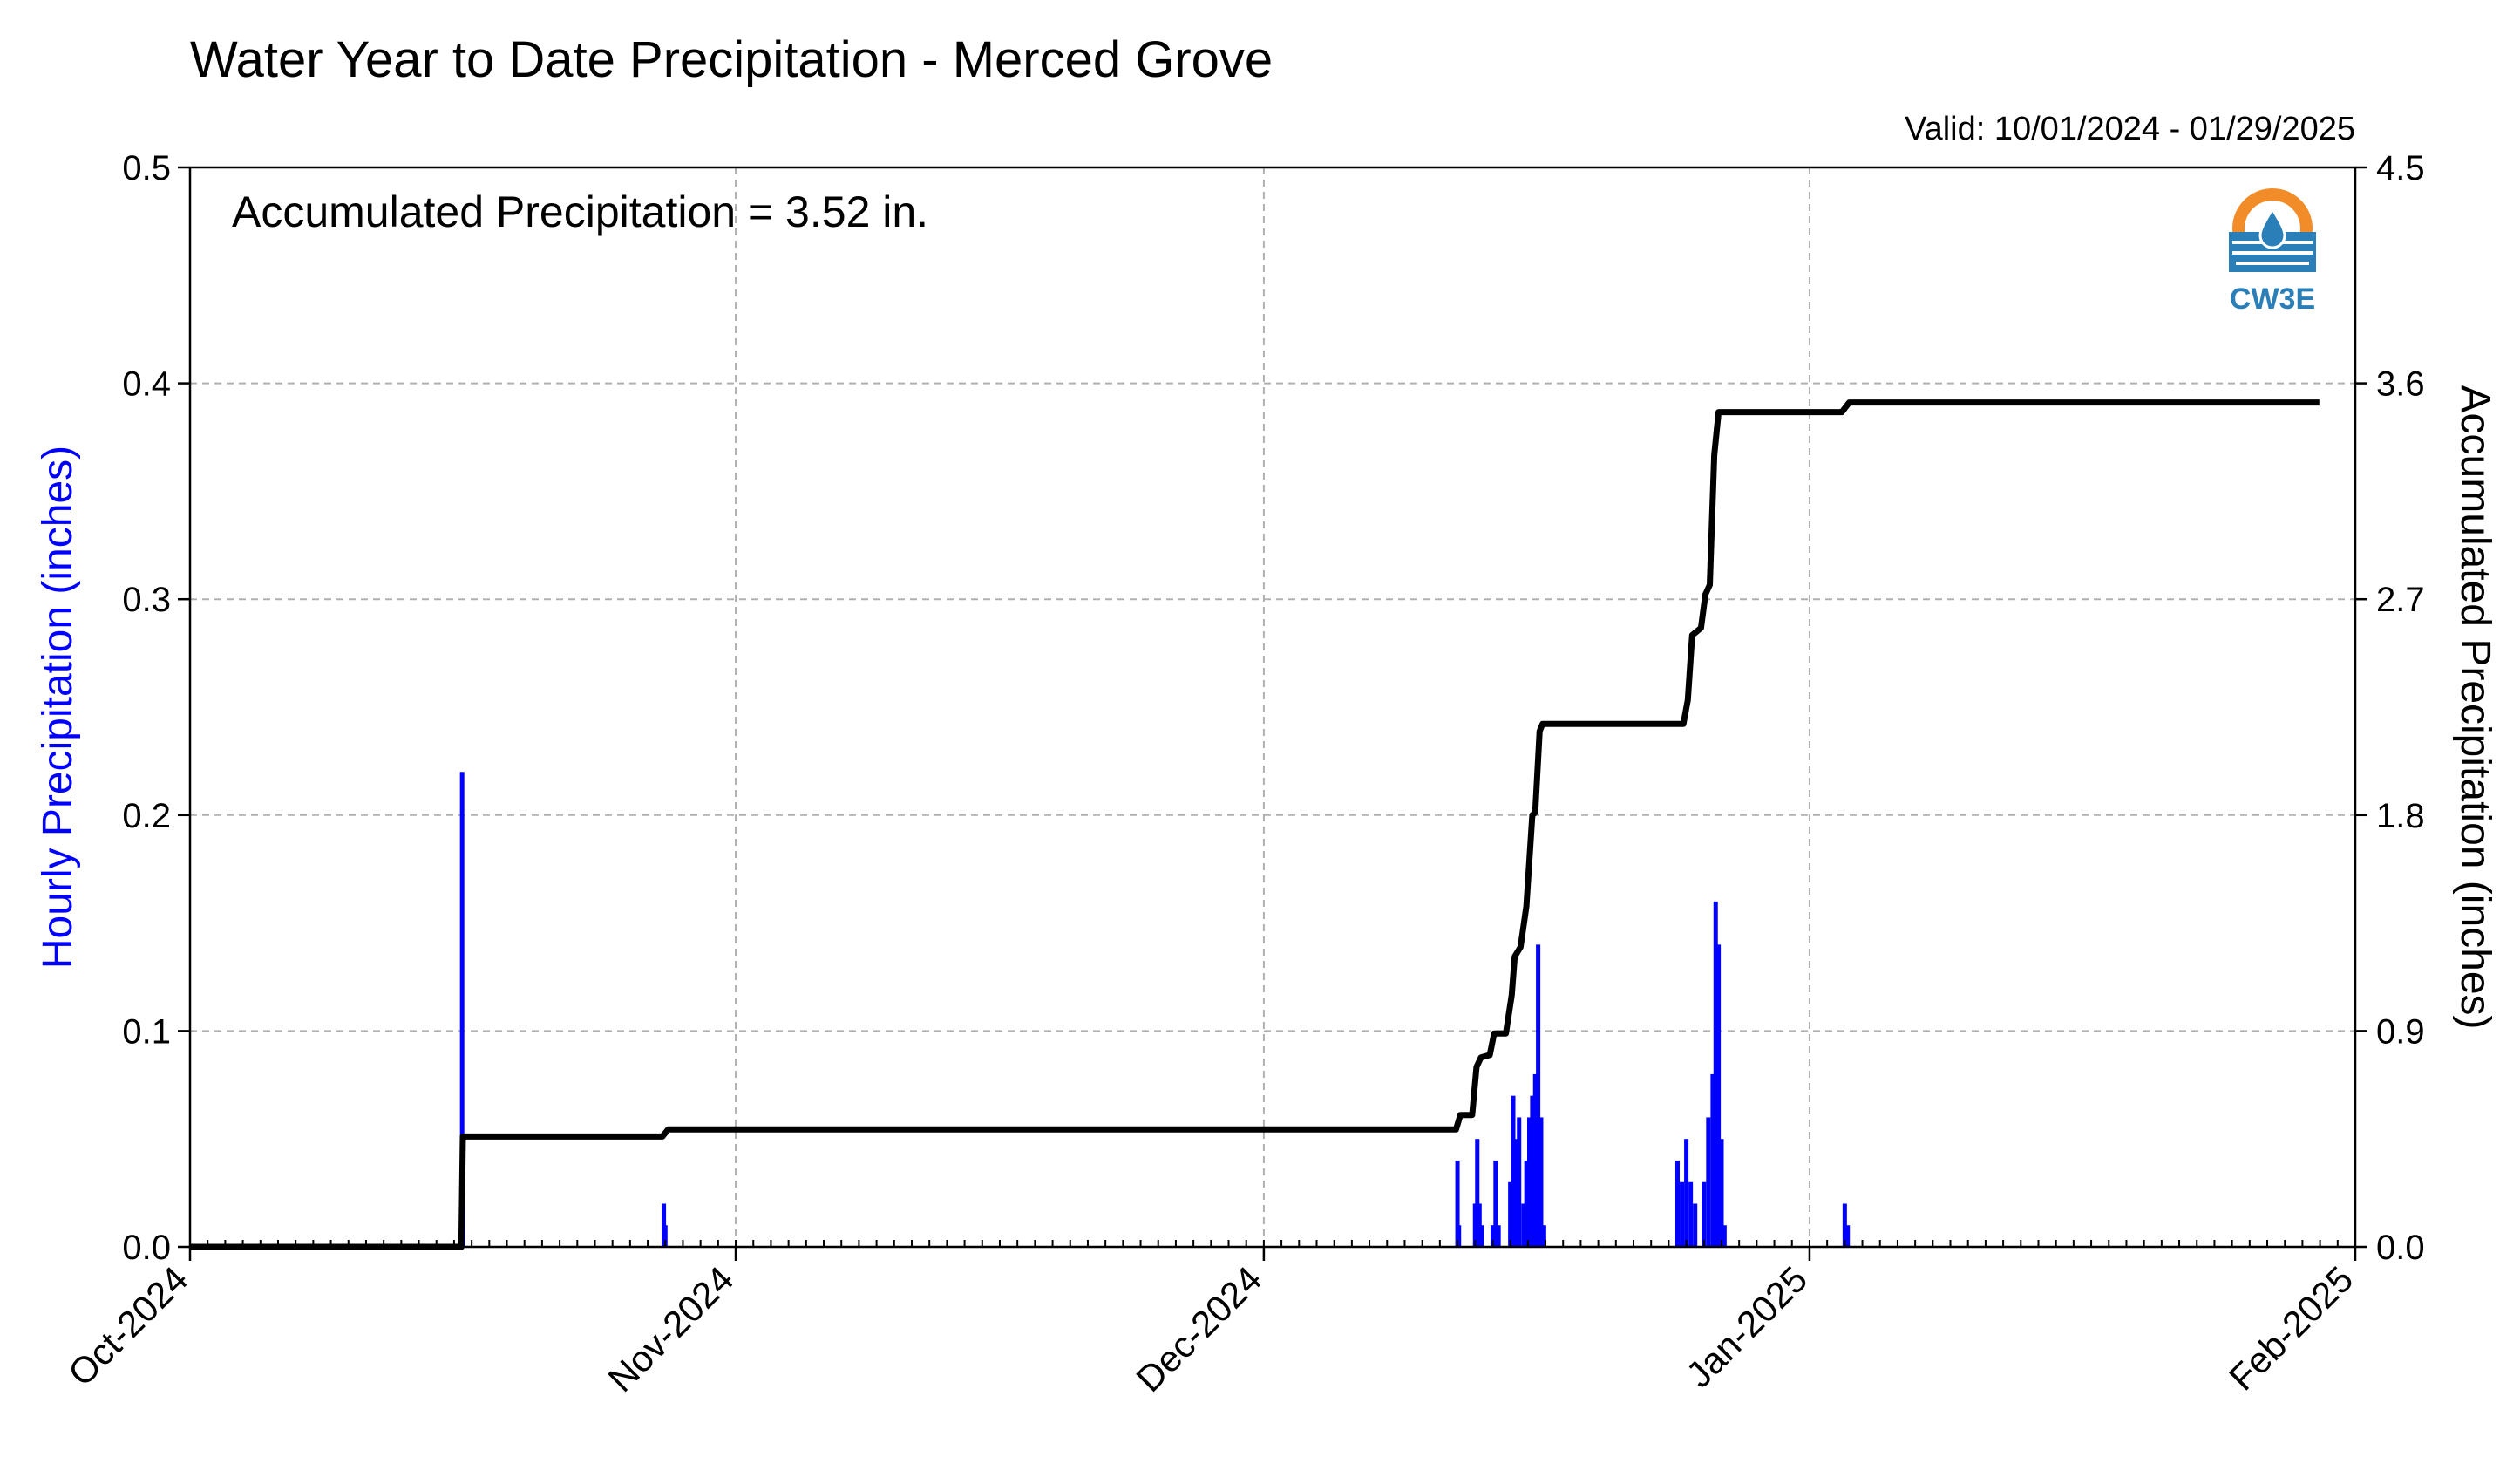 The height and width of the screenshot is (1464, 2520). What do you see at coordinates (146, 1032) in the screenshot?
I see `left-y-tick-label: 0.1` at bounding box center [146, 1032].